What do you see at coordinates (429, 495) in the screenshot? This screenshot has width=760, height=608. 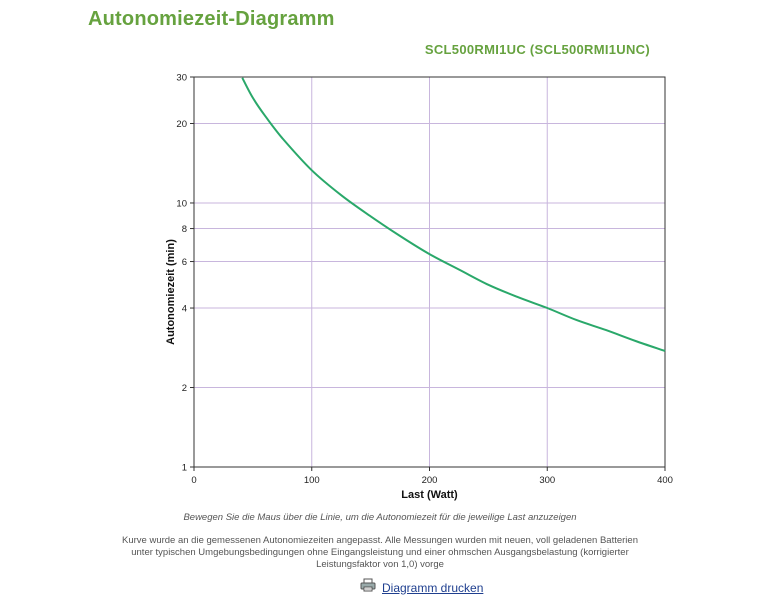 I see `x-axis-label: Last (Watt)` at bounding box center [429, 495].